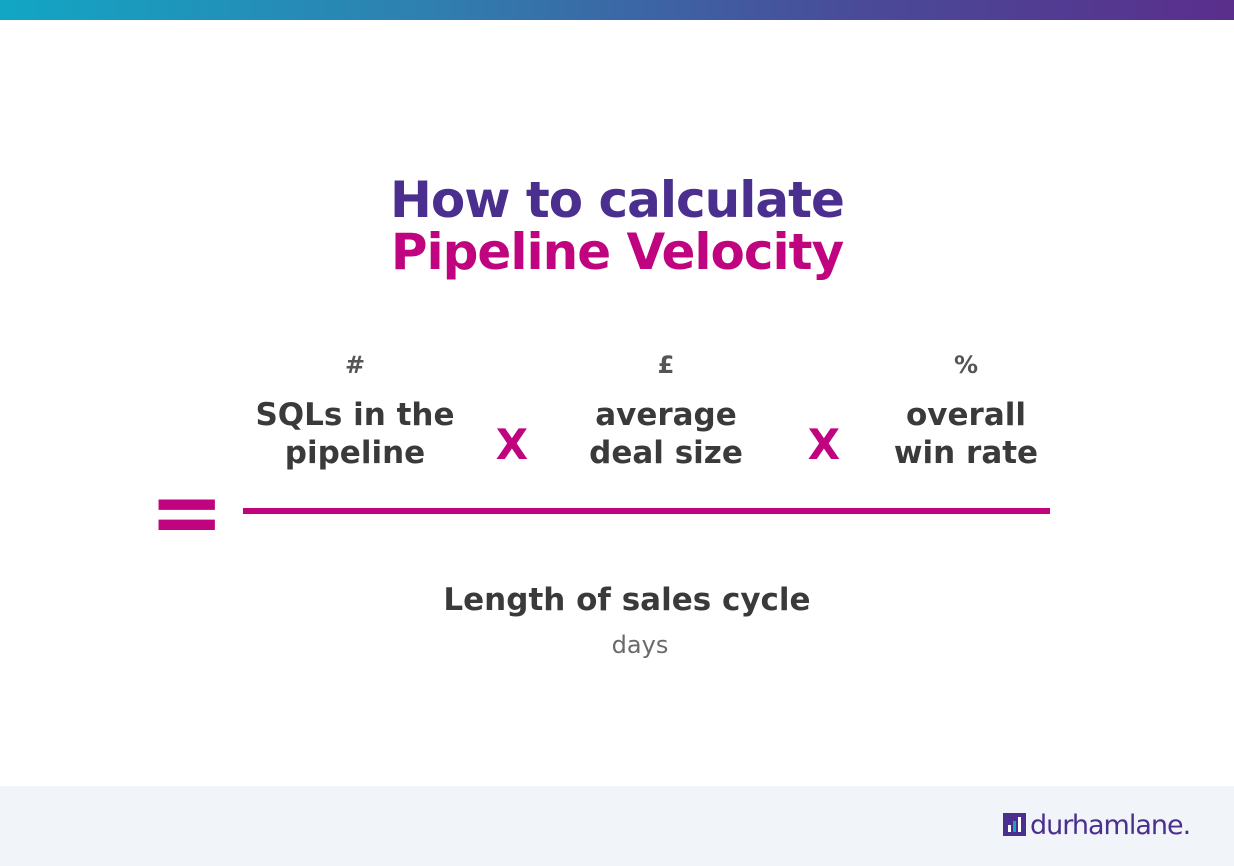 This screenshot has width=1234, height=866. Describe the element at coordinates (966, 415) in the screenshot. I see `term-label-line: overall` at that location.